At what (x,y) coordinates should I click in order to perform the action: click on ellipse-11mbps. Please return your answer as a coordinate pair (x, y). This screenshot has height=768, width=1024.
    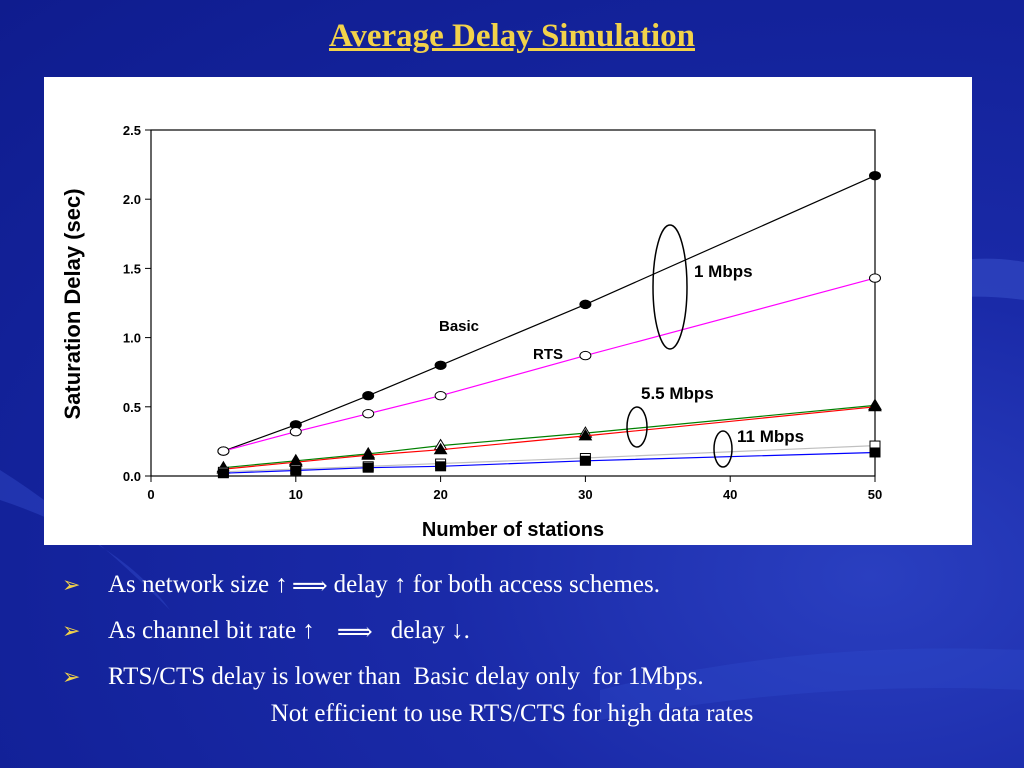
    Looking at the image, I should click on (723, 449).